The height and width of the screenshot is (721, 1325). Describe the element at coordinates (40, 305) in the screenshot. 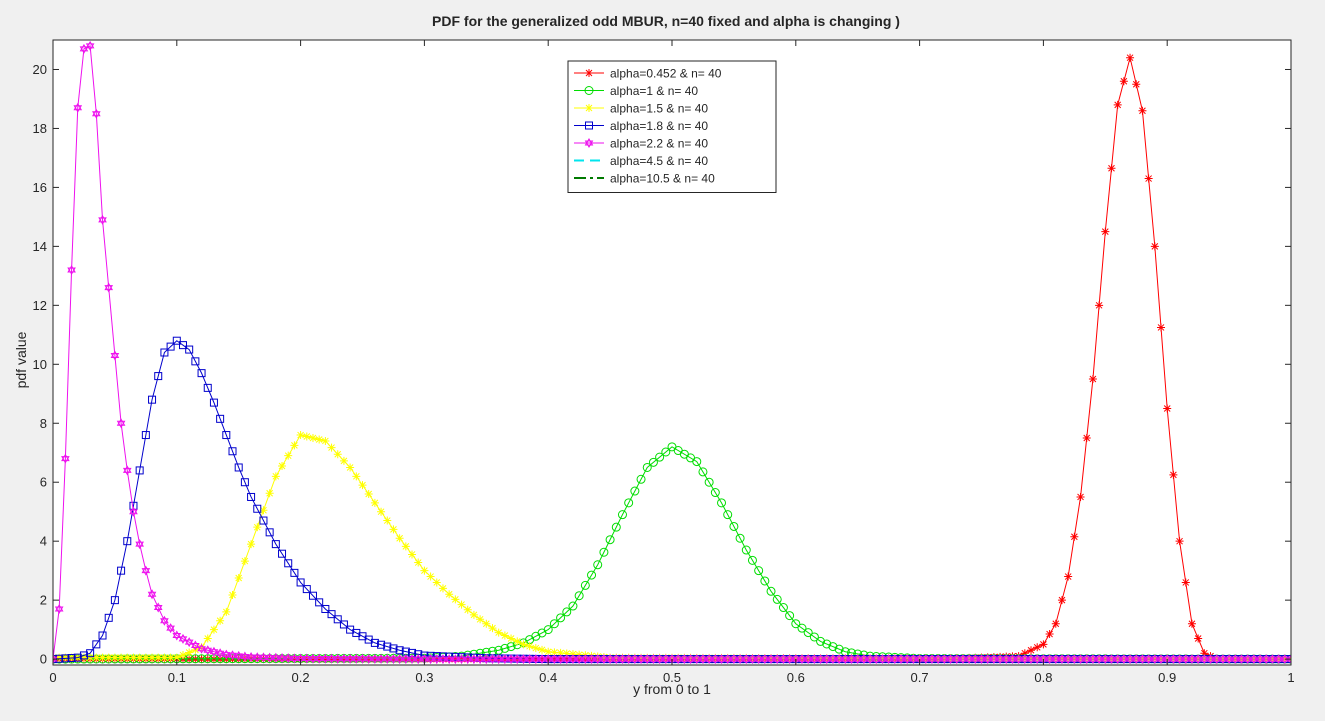

I see `y-tick-label: 12` at that location.